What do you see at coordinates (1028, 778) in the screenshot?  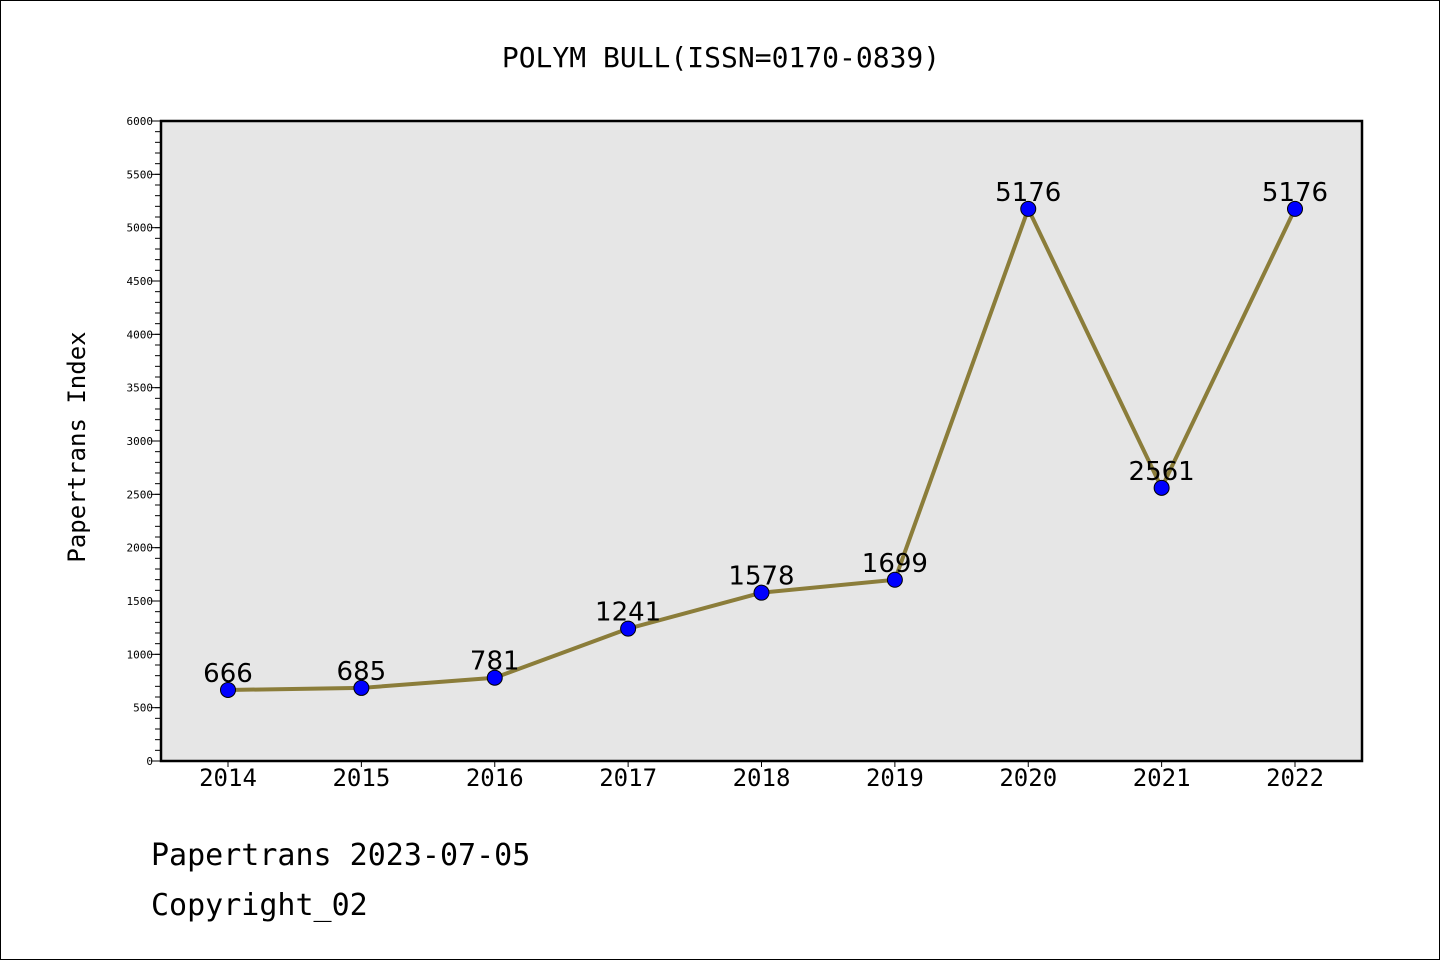 I see `x-tick-label: 2020` at bounding box center [1028, 778].